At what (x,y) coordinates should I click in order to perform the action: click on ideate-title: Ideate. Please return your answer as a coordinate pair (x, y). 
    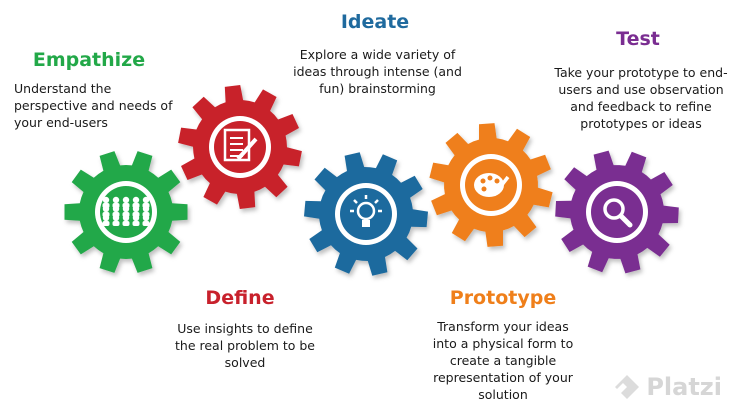
    Looking at the image, I should click on (375, 22).